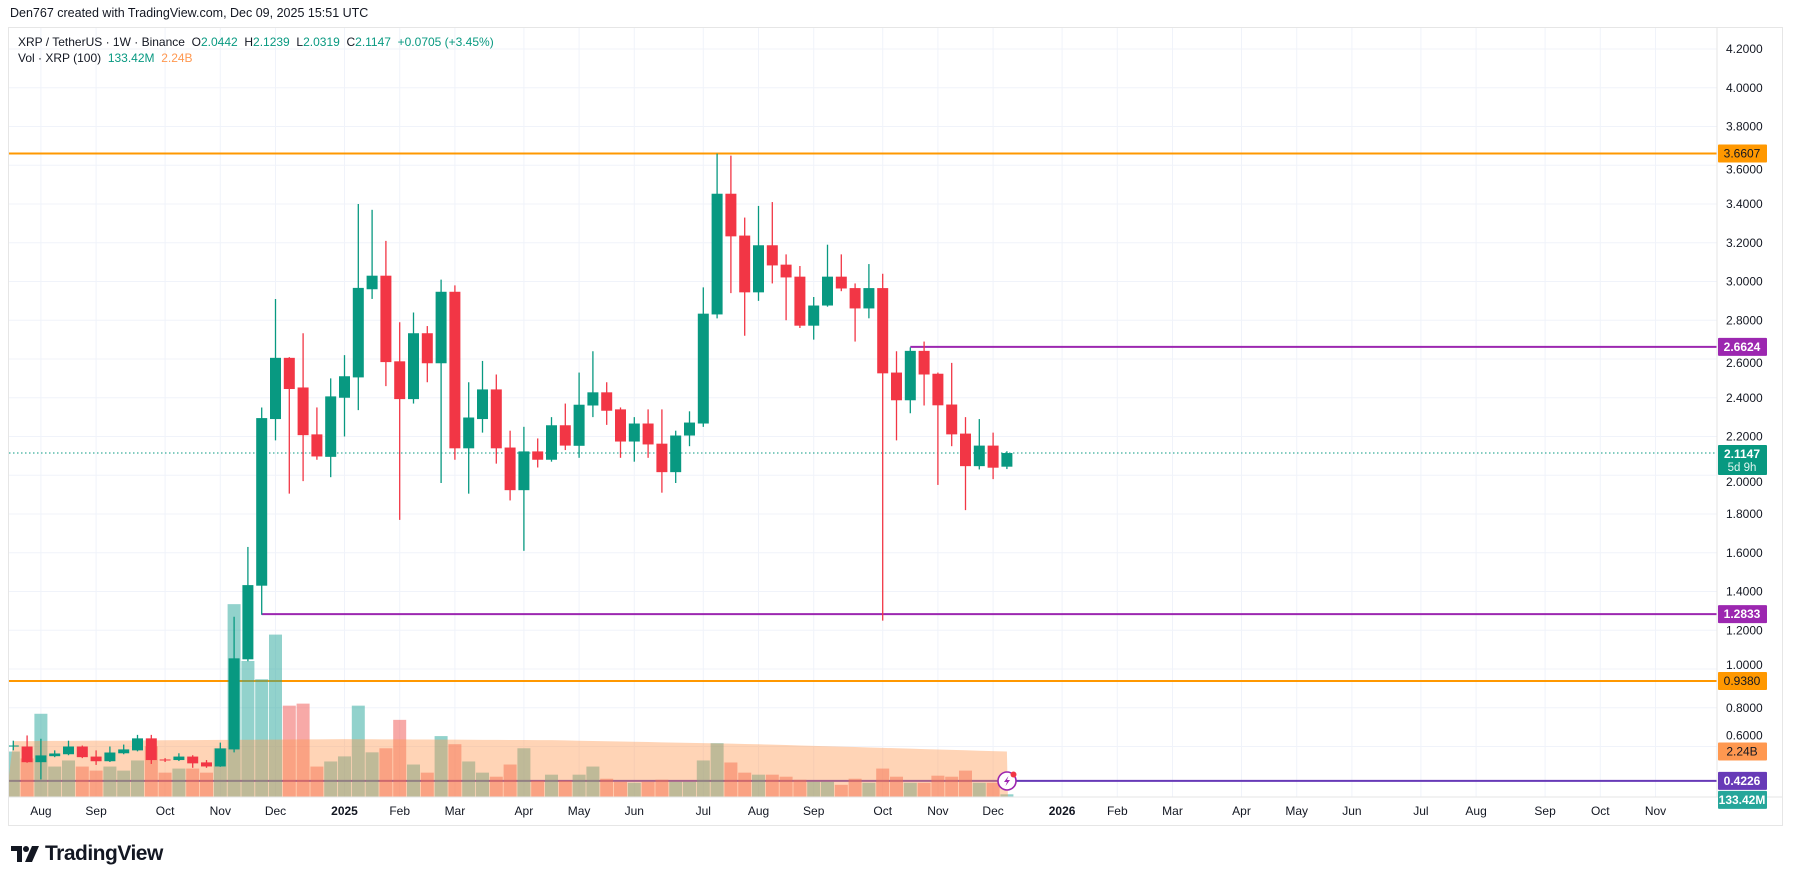 This screenshot has width=1793, height=885. I want to click on tradingview-logo: TradingView, so click(87, 854).